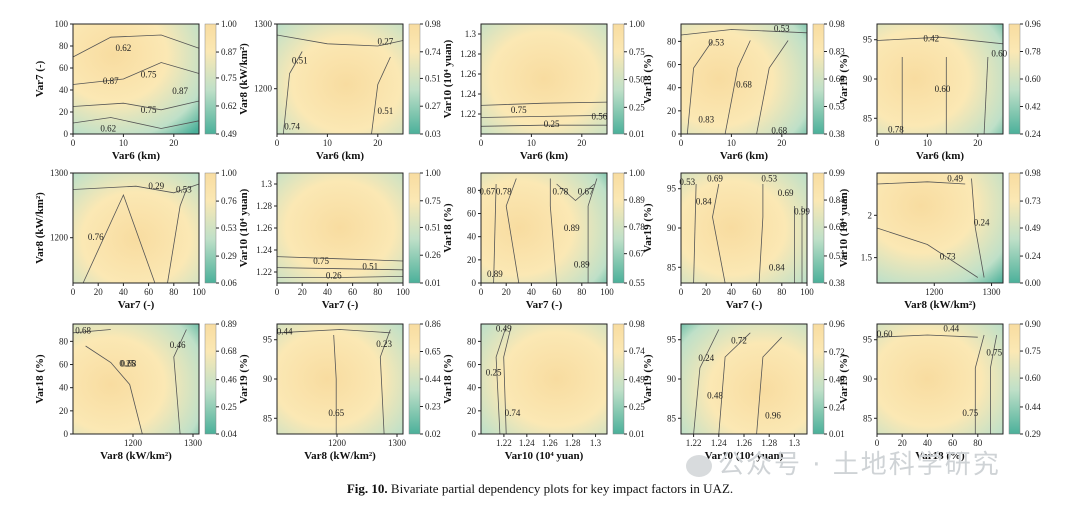  I want to click on y-axis-label: Var10 (10⁴ yuan), so click(448, 78).